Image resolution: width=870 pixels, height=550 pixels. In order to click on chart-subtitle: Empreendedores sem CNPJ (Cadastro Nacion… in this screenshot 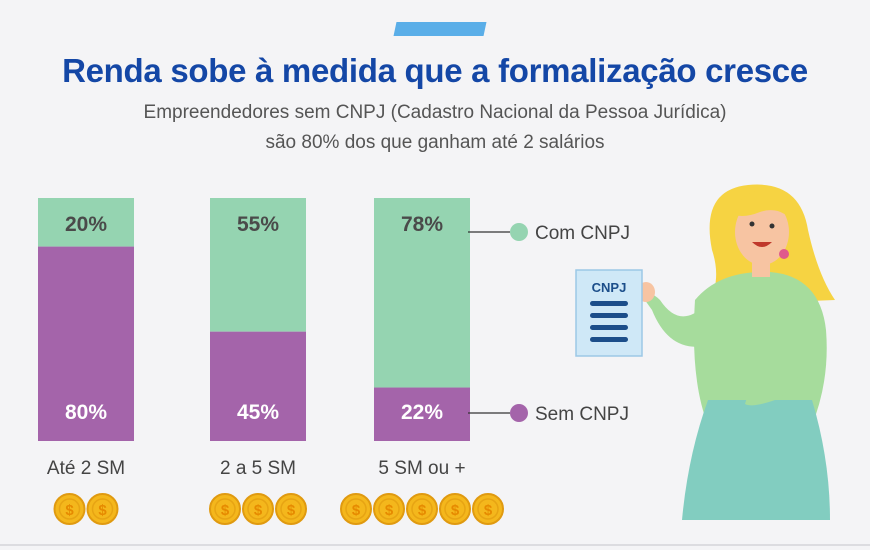, I will do `click(435, 128)`.